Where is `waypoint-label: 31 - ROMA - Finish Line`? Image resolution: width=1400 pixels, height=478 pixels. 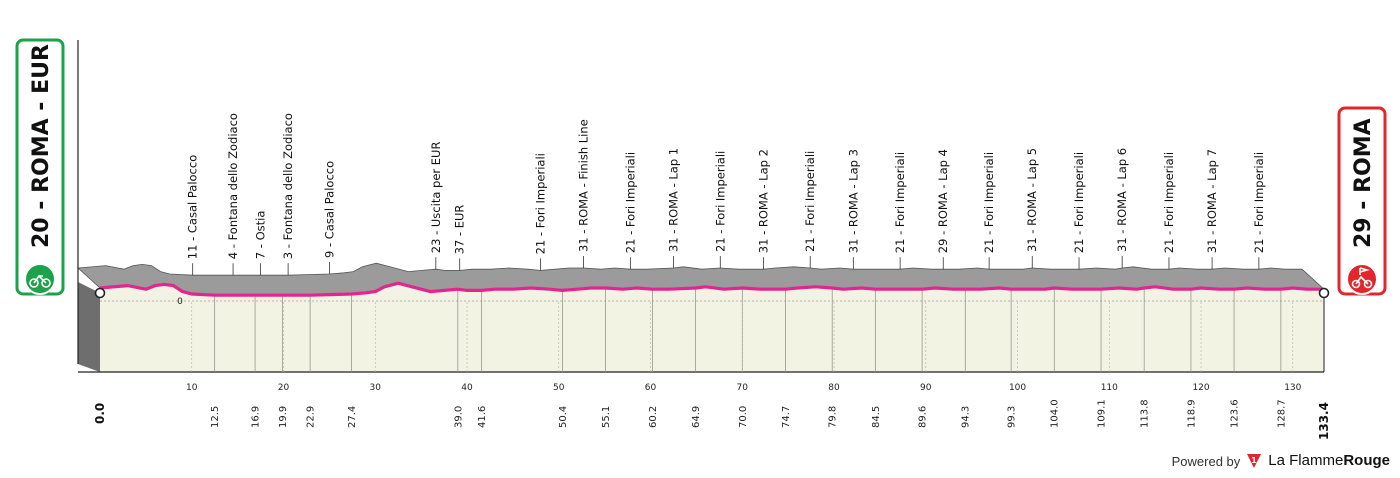 waypoint-label: 31 - ROMA - Finish Line is located at coordinates (584, 185).